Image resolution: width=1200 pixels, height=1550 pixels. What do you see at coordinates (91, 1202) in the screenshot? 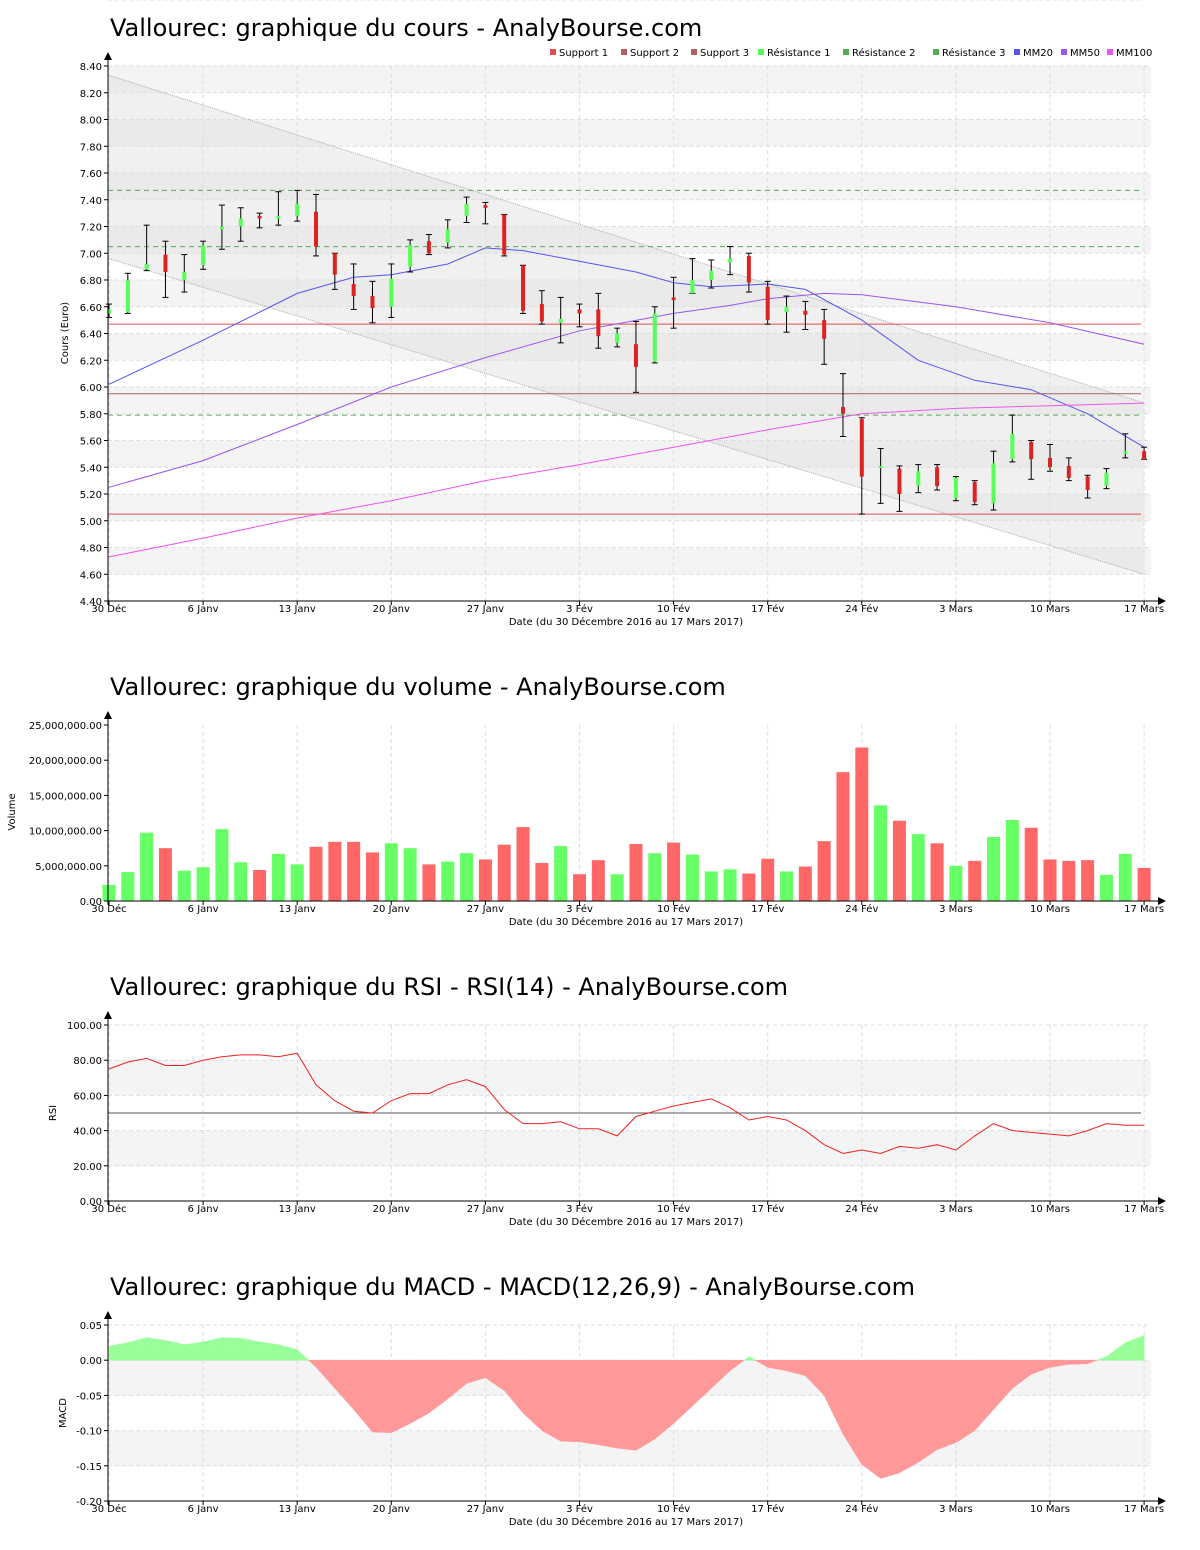
I see `y-tick-label: 0.00` at bounding box center [91, 1202].